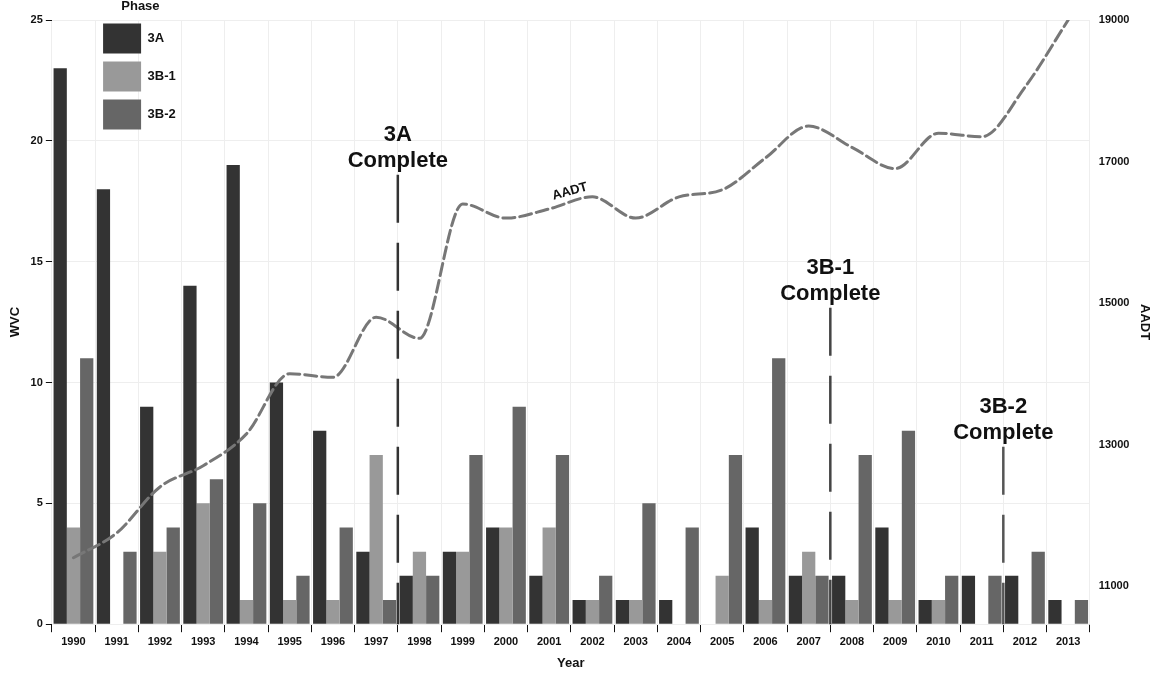 The height and width of the screenshot is (679, 1166). I want to click on x-tick-label: 1990, so click(73, 640).